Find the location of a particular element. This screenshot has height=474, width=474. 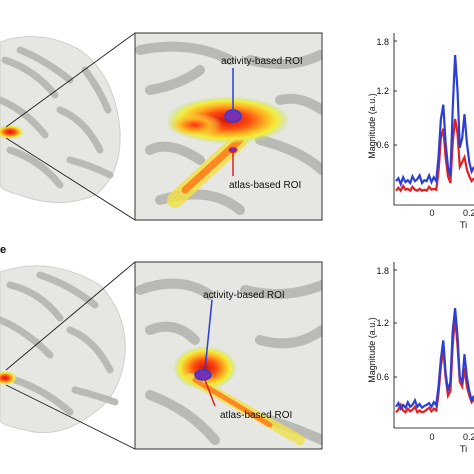

bottom-chart-ytick-2: 1.2 is located at coordinates (382, 323).